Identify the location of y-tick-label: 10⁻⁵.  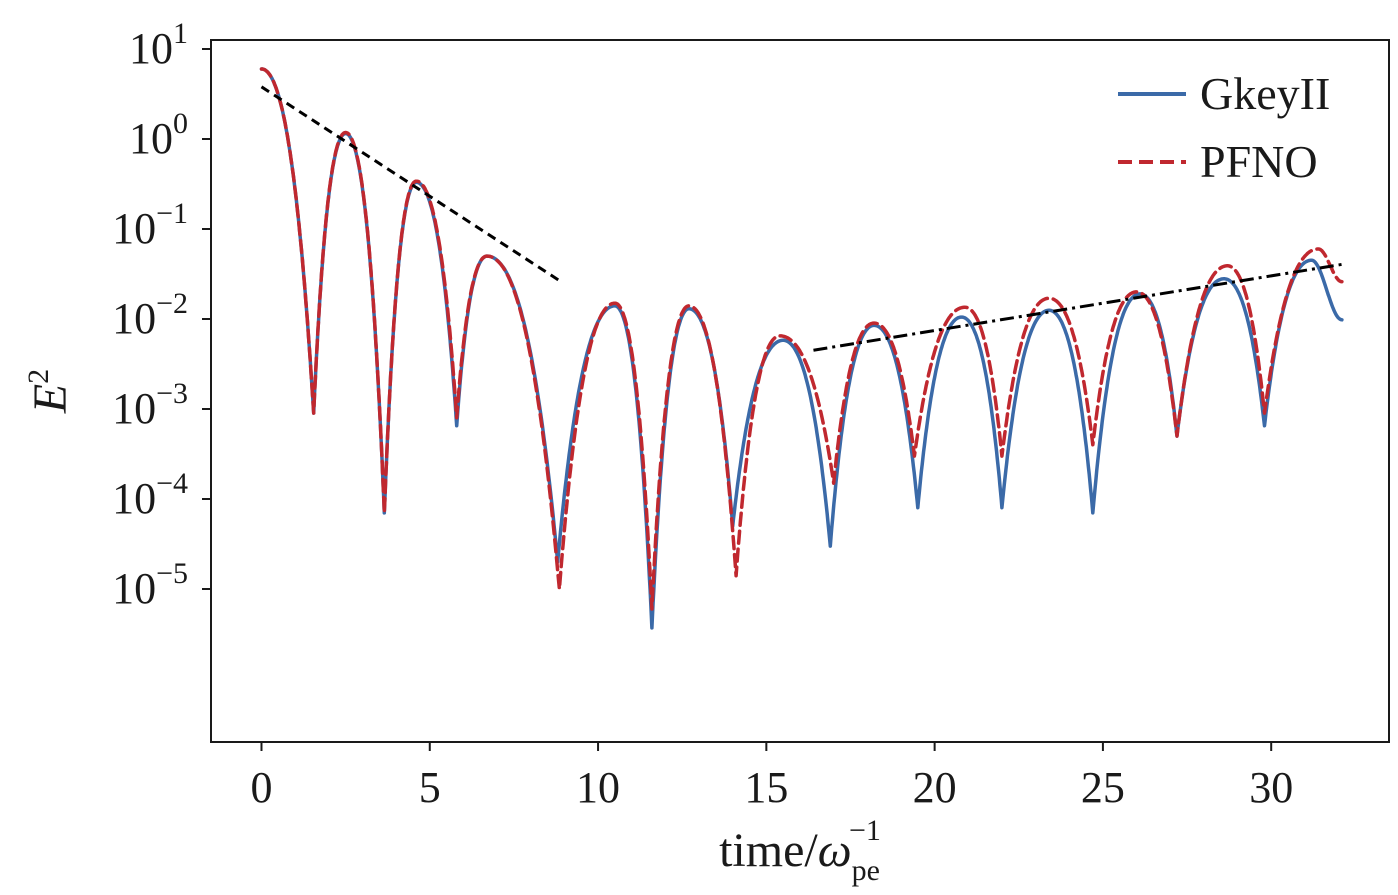
(150, 585).